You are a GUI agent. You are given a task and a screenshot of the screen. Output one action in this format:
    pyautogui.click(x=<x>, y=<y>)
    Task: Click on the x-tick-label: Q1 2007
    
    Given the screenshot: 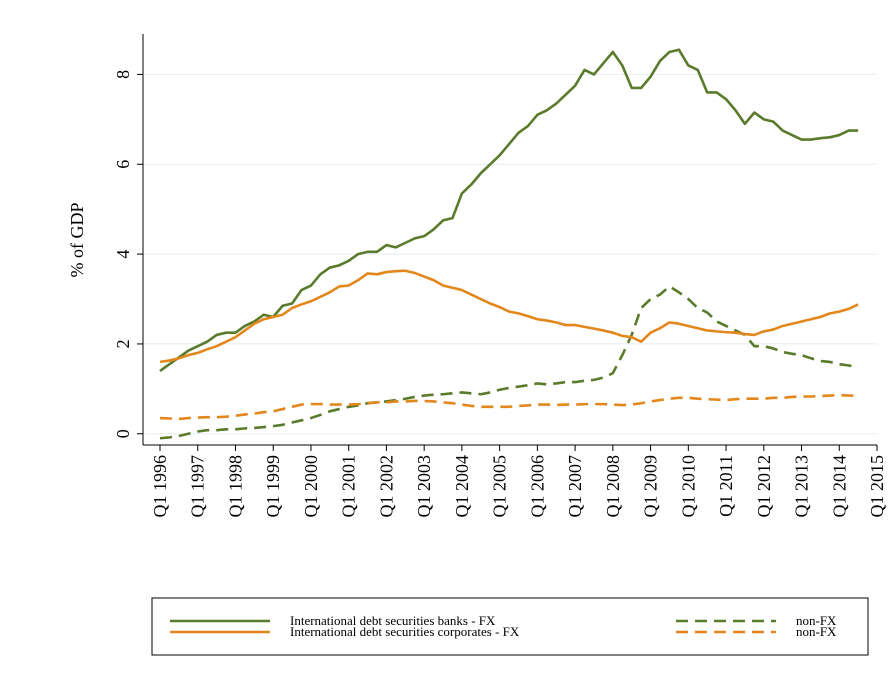 What is the action you would take?
    pyautogui.click(x=575, y=486)
    